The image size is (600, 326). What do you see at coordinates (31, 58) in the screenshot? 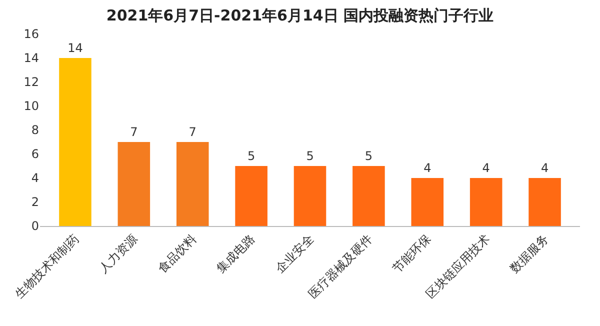
I see `y-tick-label: 14` at bounding box center [31, 58].